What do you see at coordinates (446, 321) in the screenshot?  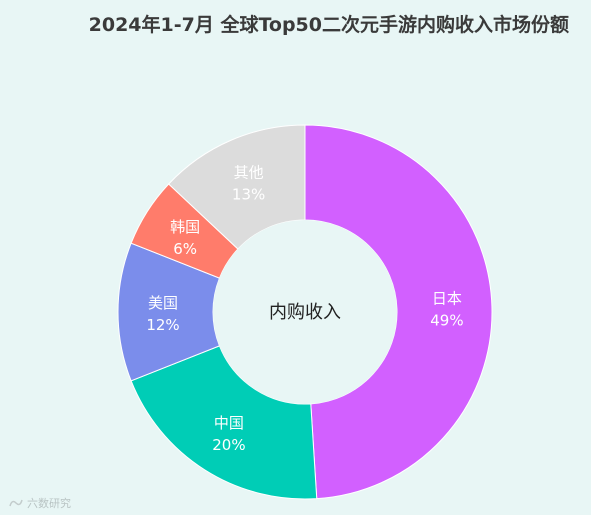 I see `slice-value-0: 49%` at bounding box center [446, 321].